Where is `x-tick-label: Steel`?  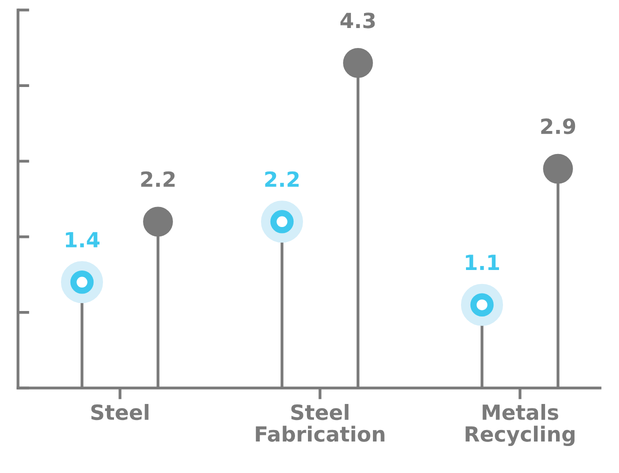
x-tick-label: Steel is located at coordinates (119, 412).